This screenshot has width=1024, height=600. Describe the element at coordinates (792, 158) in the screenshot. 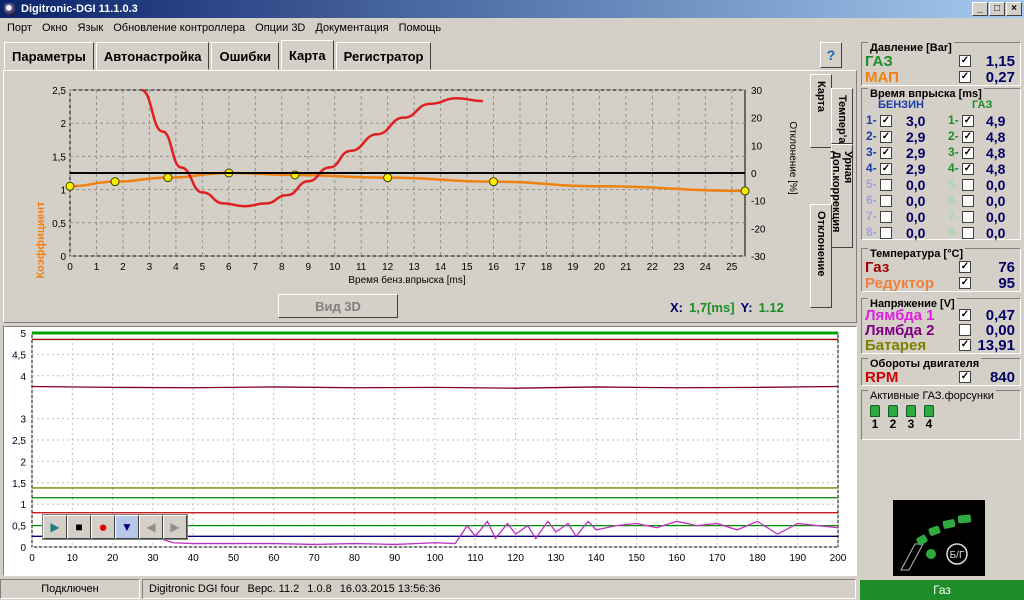

I see `map-ylabel-right: Отклонение [%]` at that location.